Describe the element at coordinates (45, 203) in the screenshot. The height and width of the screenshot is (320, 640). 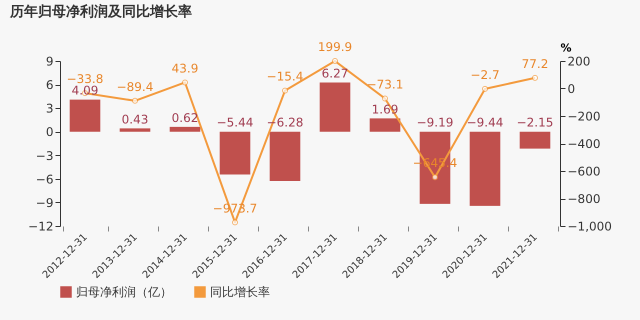
I see `y-tick-label: −9` at that location.